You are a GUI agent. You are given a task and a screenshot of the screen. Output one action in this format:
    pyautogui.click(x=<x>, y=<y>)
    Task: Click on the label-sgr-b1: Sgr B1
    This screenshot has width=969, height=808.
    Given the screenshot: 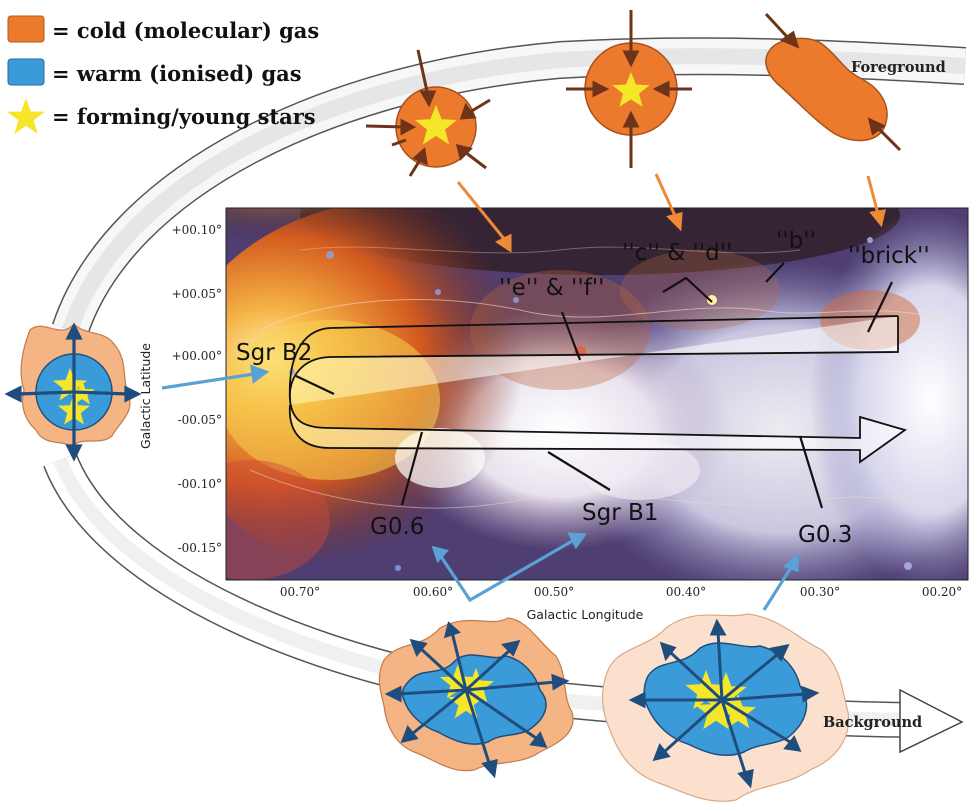 What is the action you would take?
    pyautogui.click(x=620, y=513)
    